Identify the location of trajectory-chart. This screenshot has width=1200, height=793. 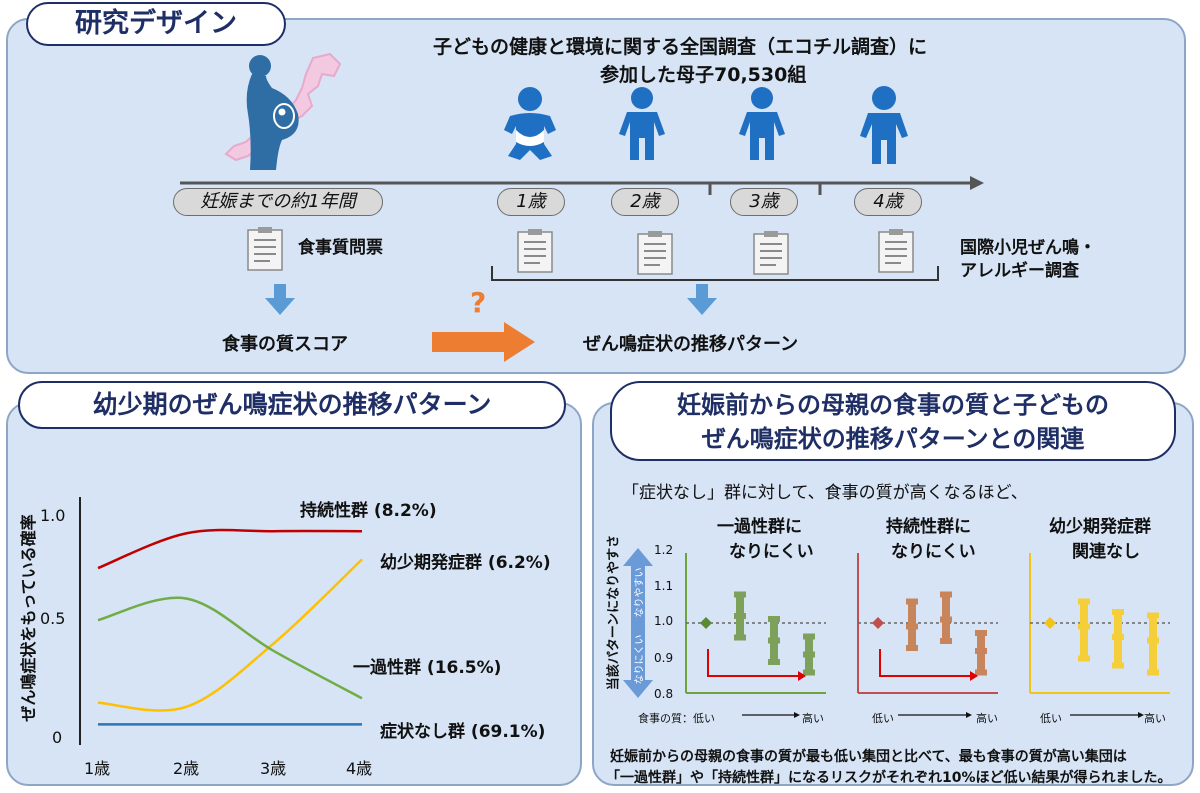
(221, 621).